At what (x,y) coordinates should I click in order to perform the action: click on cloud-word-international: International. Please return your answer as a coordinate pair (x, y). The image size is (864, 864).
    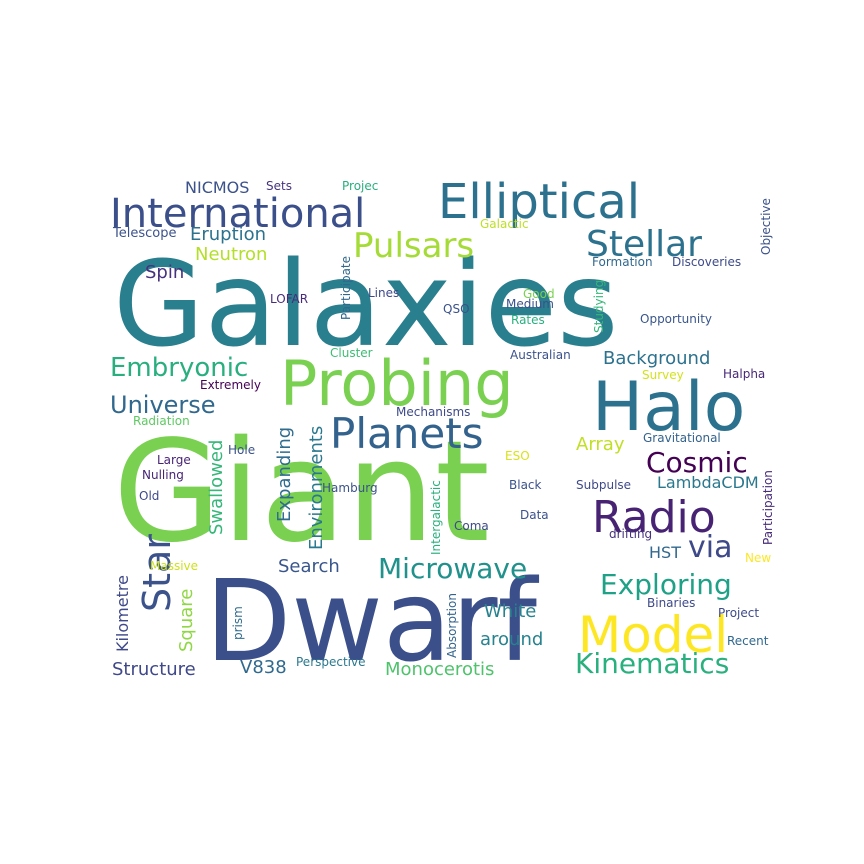
    Looking at the image, I should click on (237, 214).